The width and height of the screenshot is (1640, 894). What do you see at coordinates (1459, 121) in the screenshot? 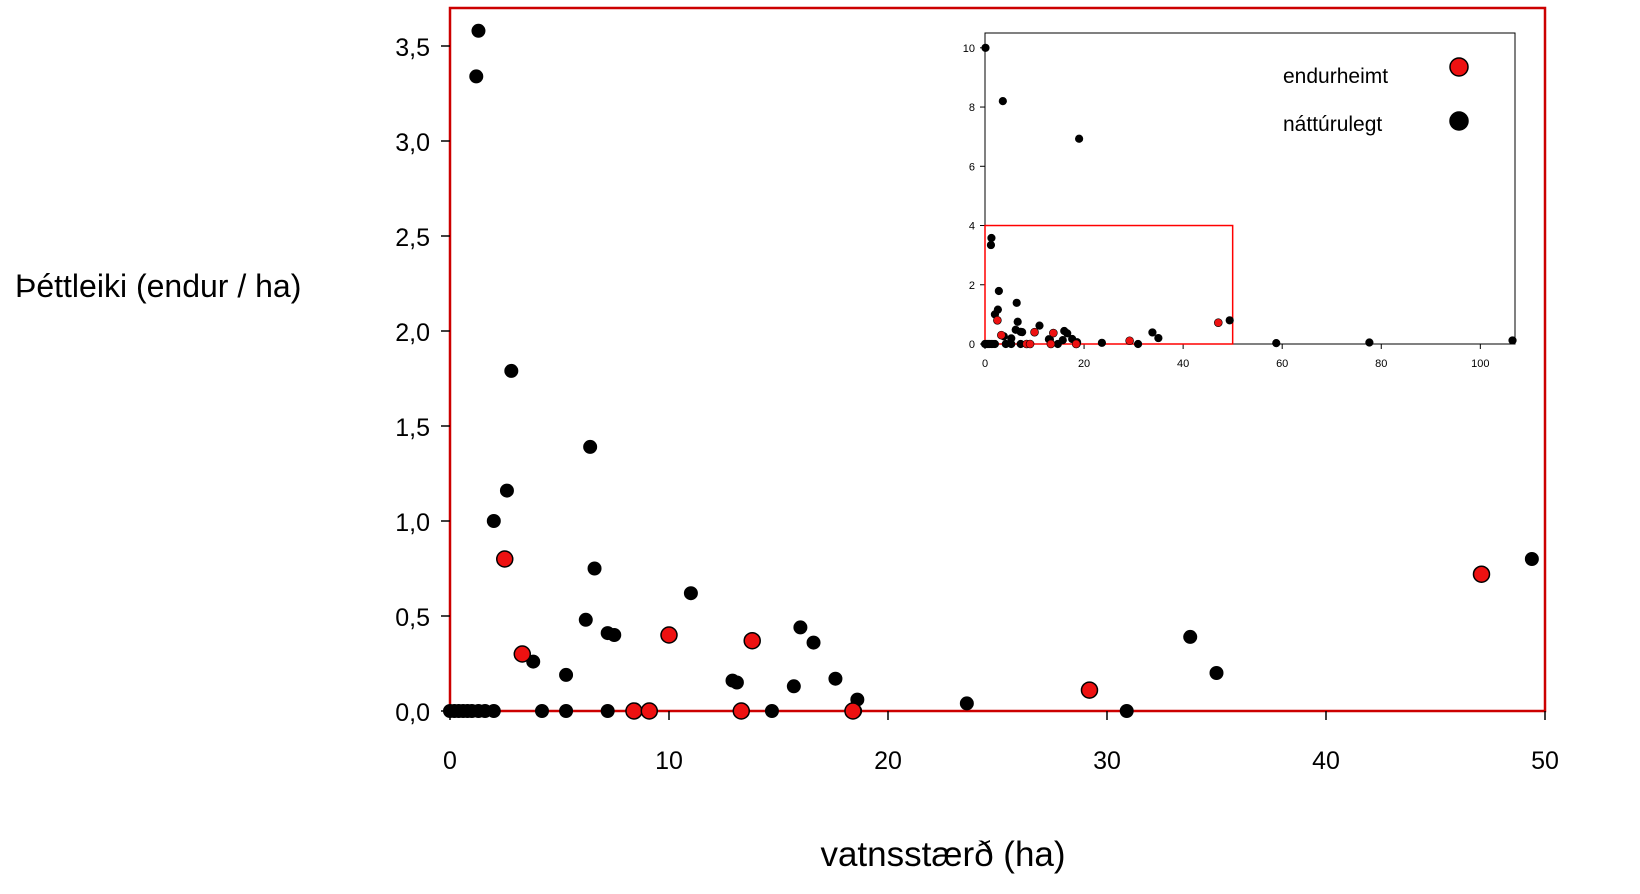
I see `legend-marker-natturulegt` at bounding box center [1459, 121].